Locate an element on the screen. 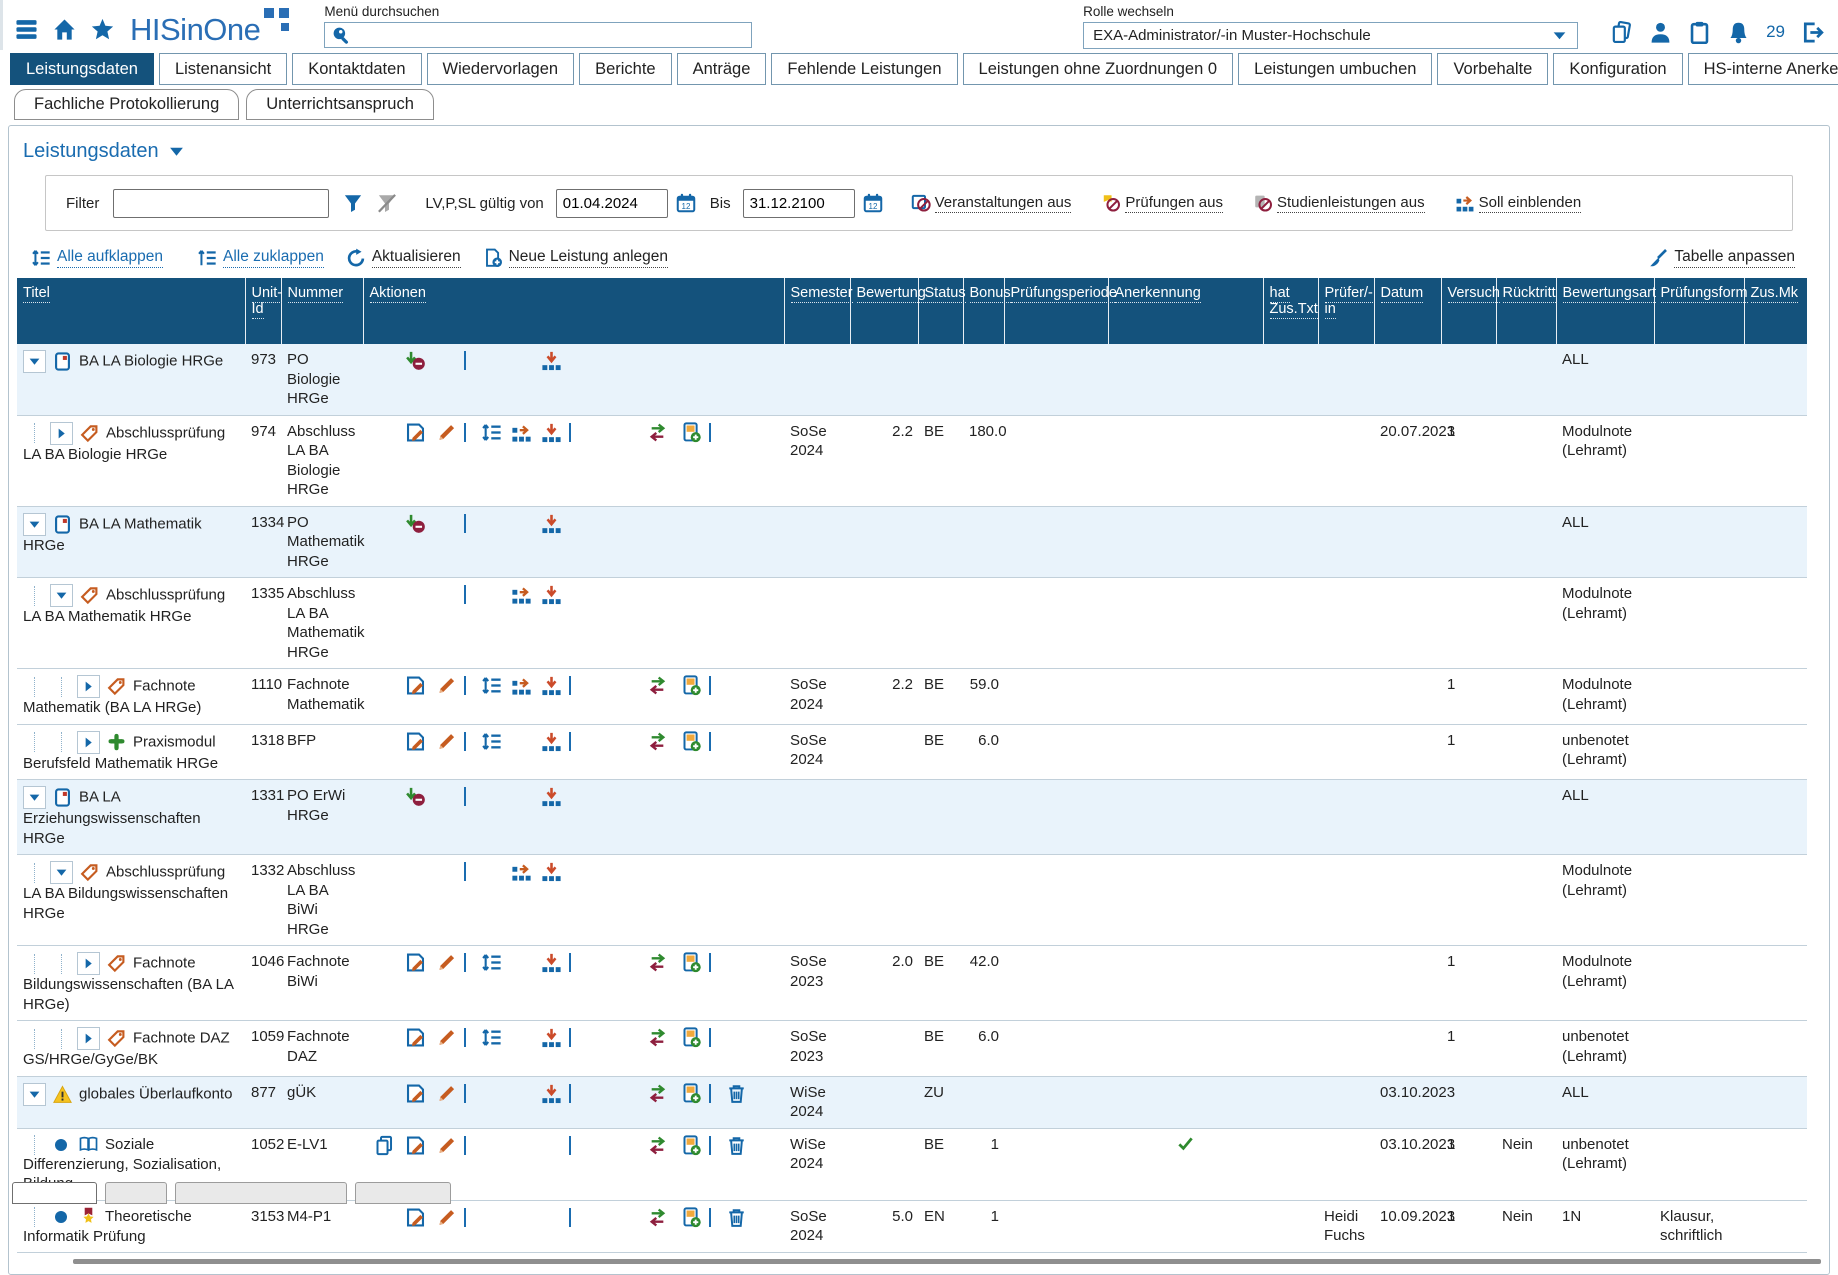  search-input is located at coordinates (551, 35).